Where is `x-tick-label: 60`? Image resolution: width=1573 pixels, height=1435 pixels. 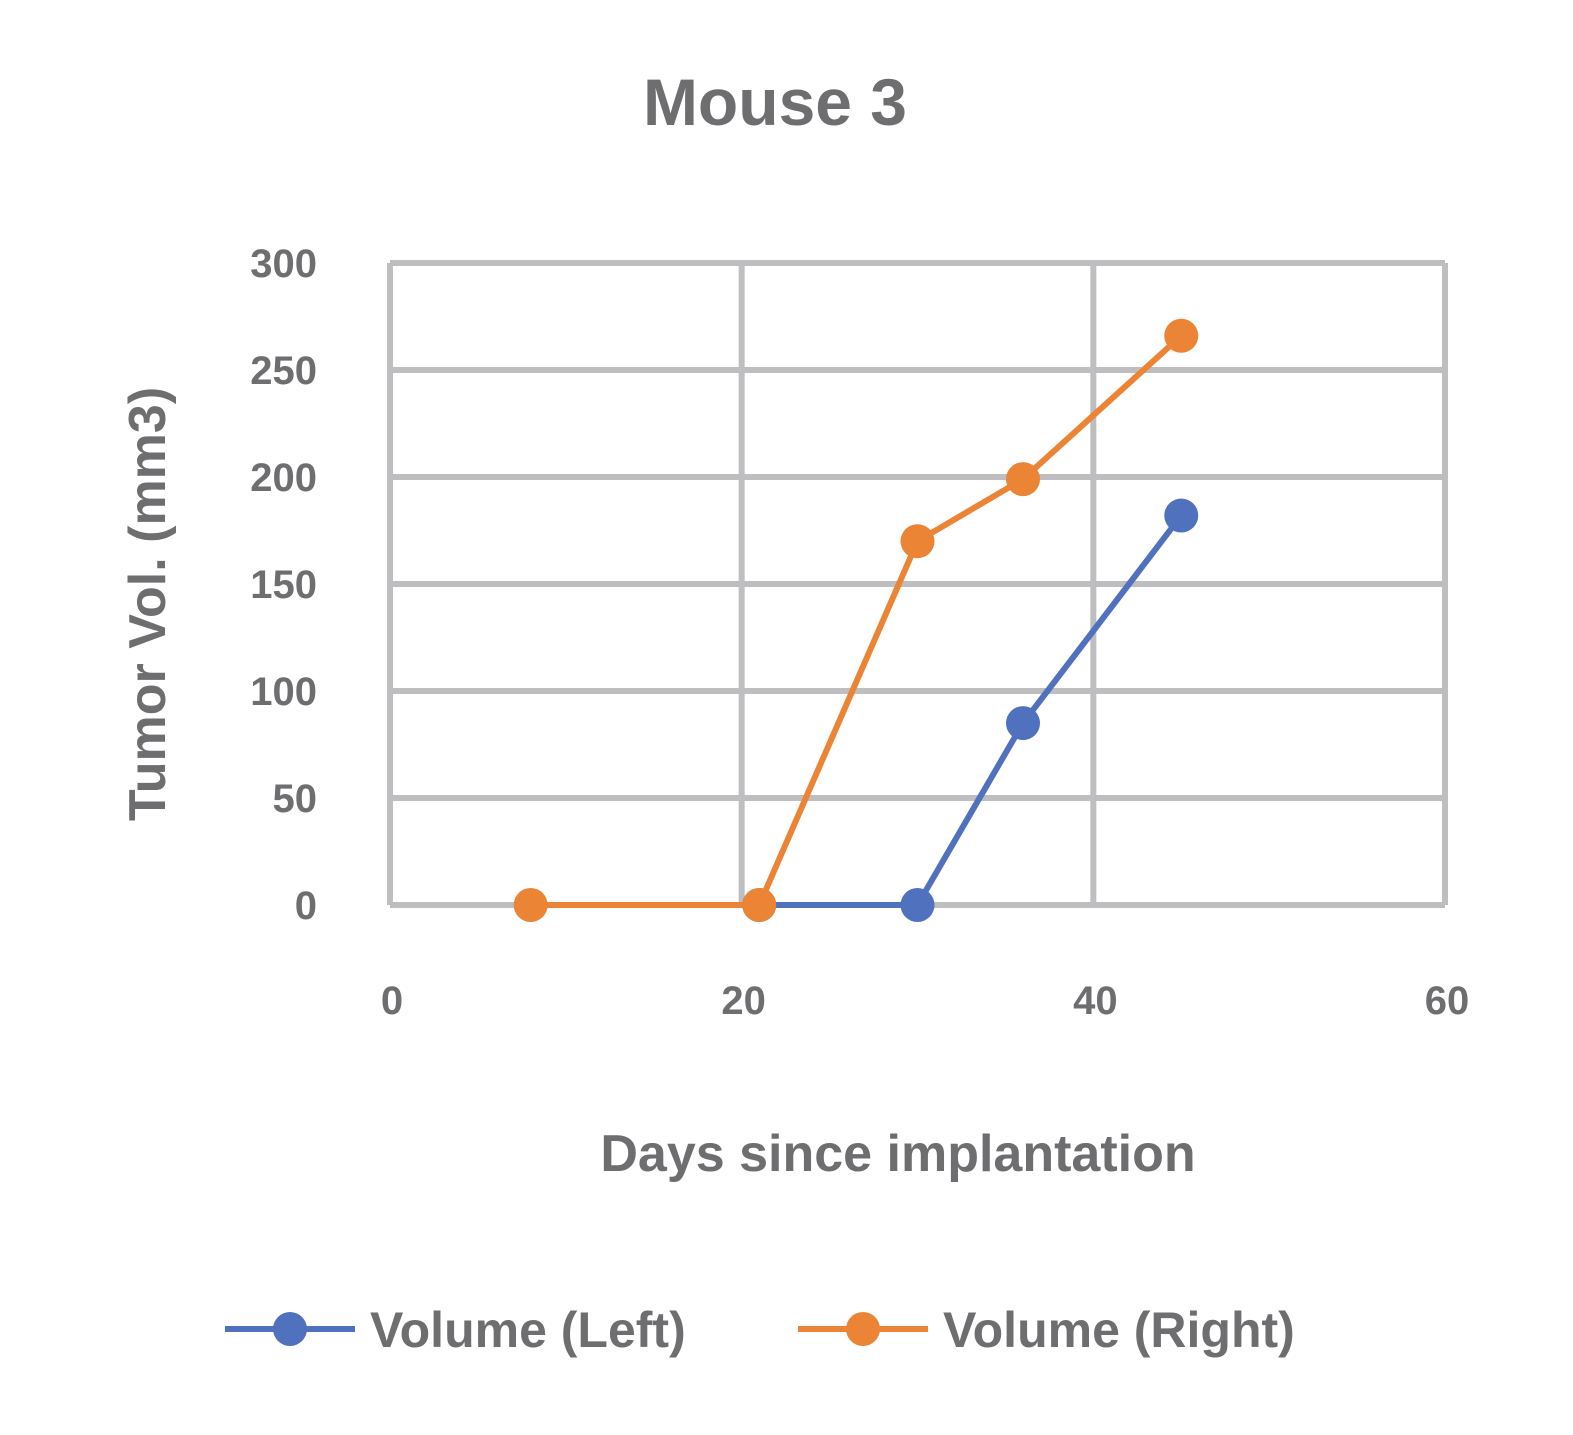
x-tick-label: 60 is located at coordinates (1447, 1001).